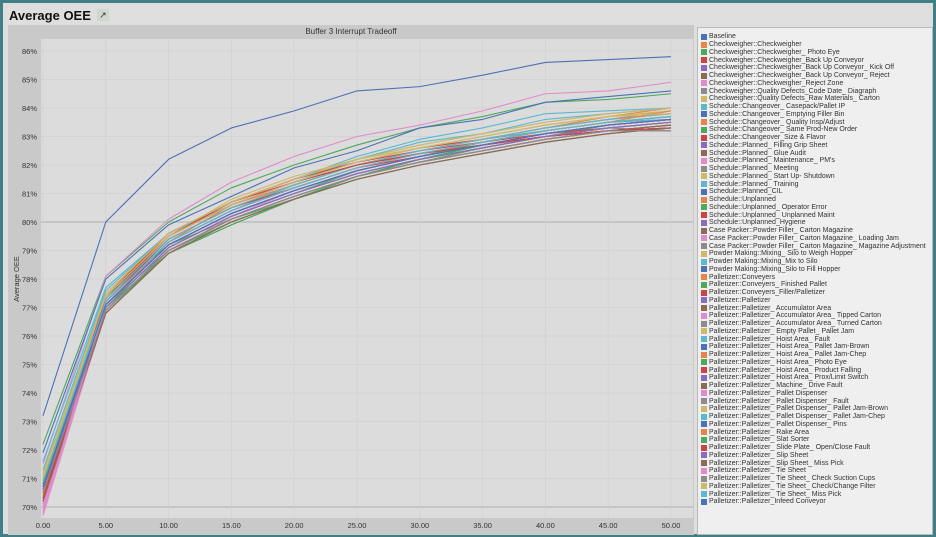 The height and width of the screenshot is (537, 936). I want to click on legend-item: Schedule::Changeover_ Casepack/Pallet IP, so click(816, 107).